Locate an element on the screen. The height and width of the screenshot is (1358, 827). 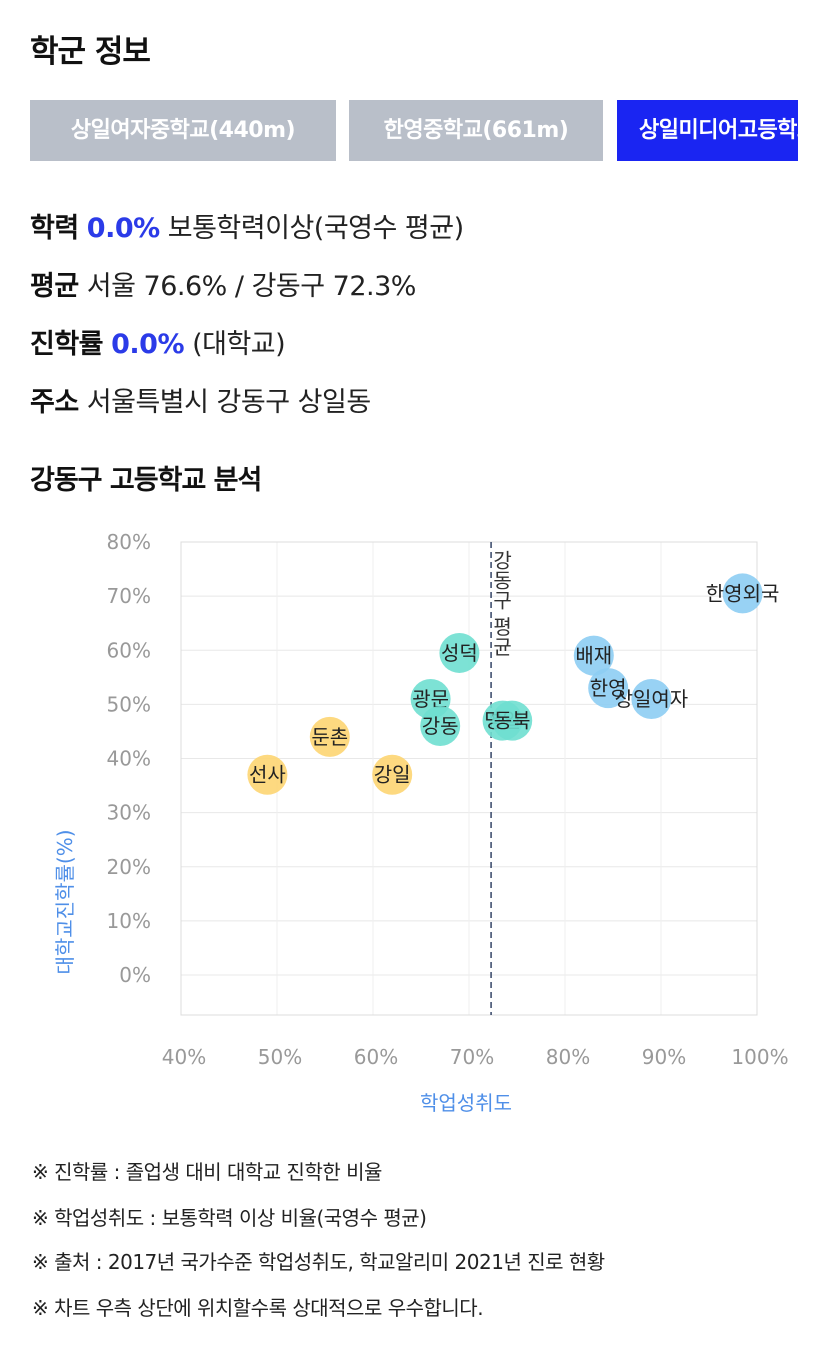
data-point: 선사 is located at coordinates (267, 774).